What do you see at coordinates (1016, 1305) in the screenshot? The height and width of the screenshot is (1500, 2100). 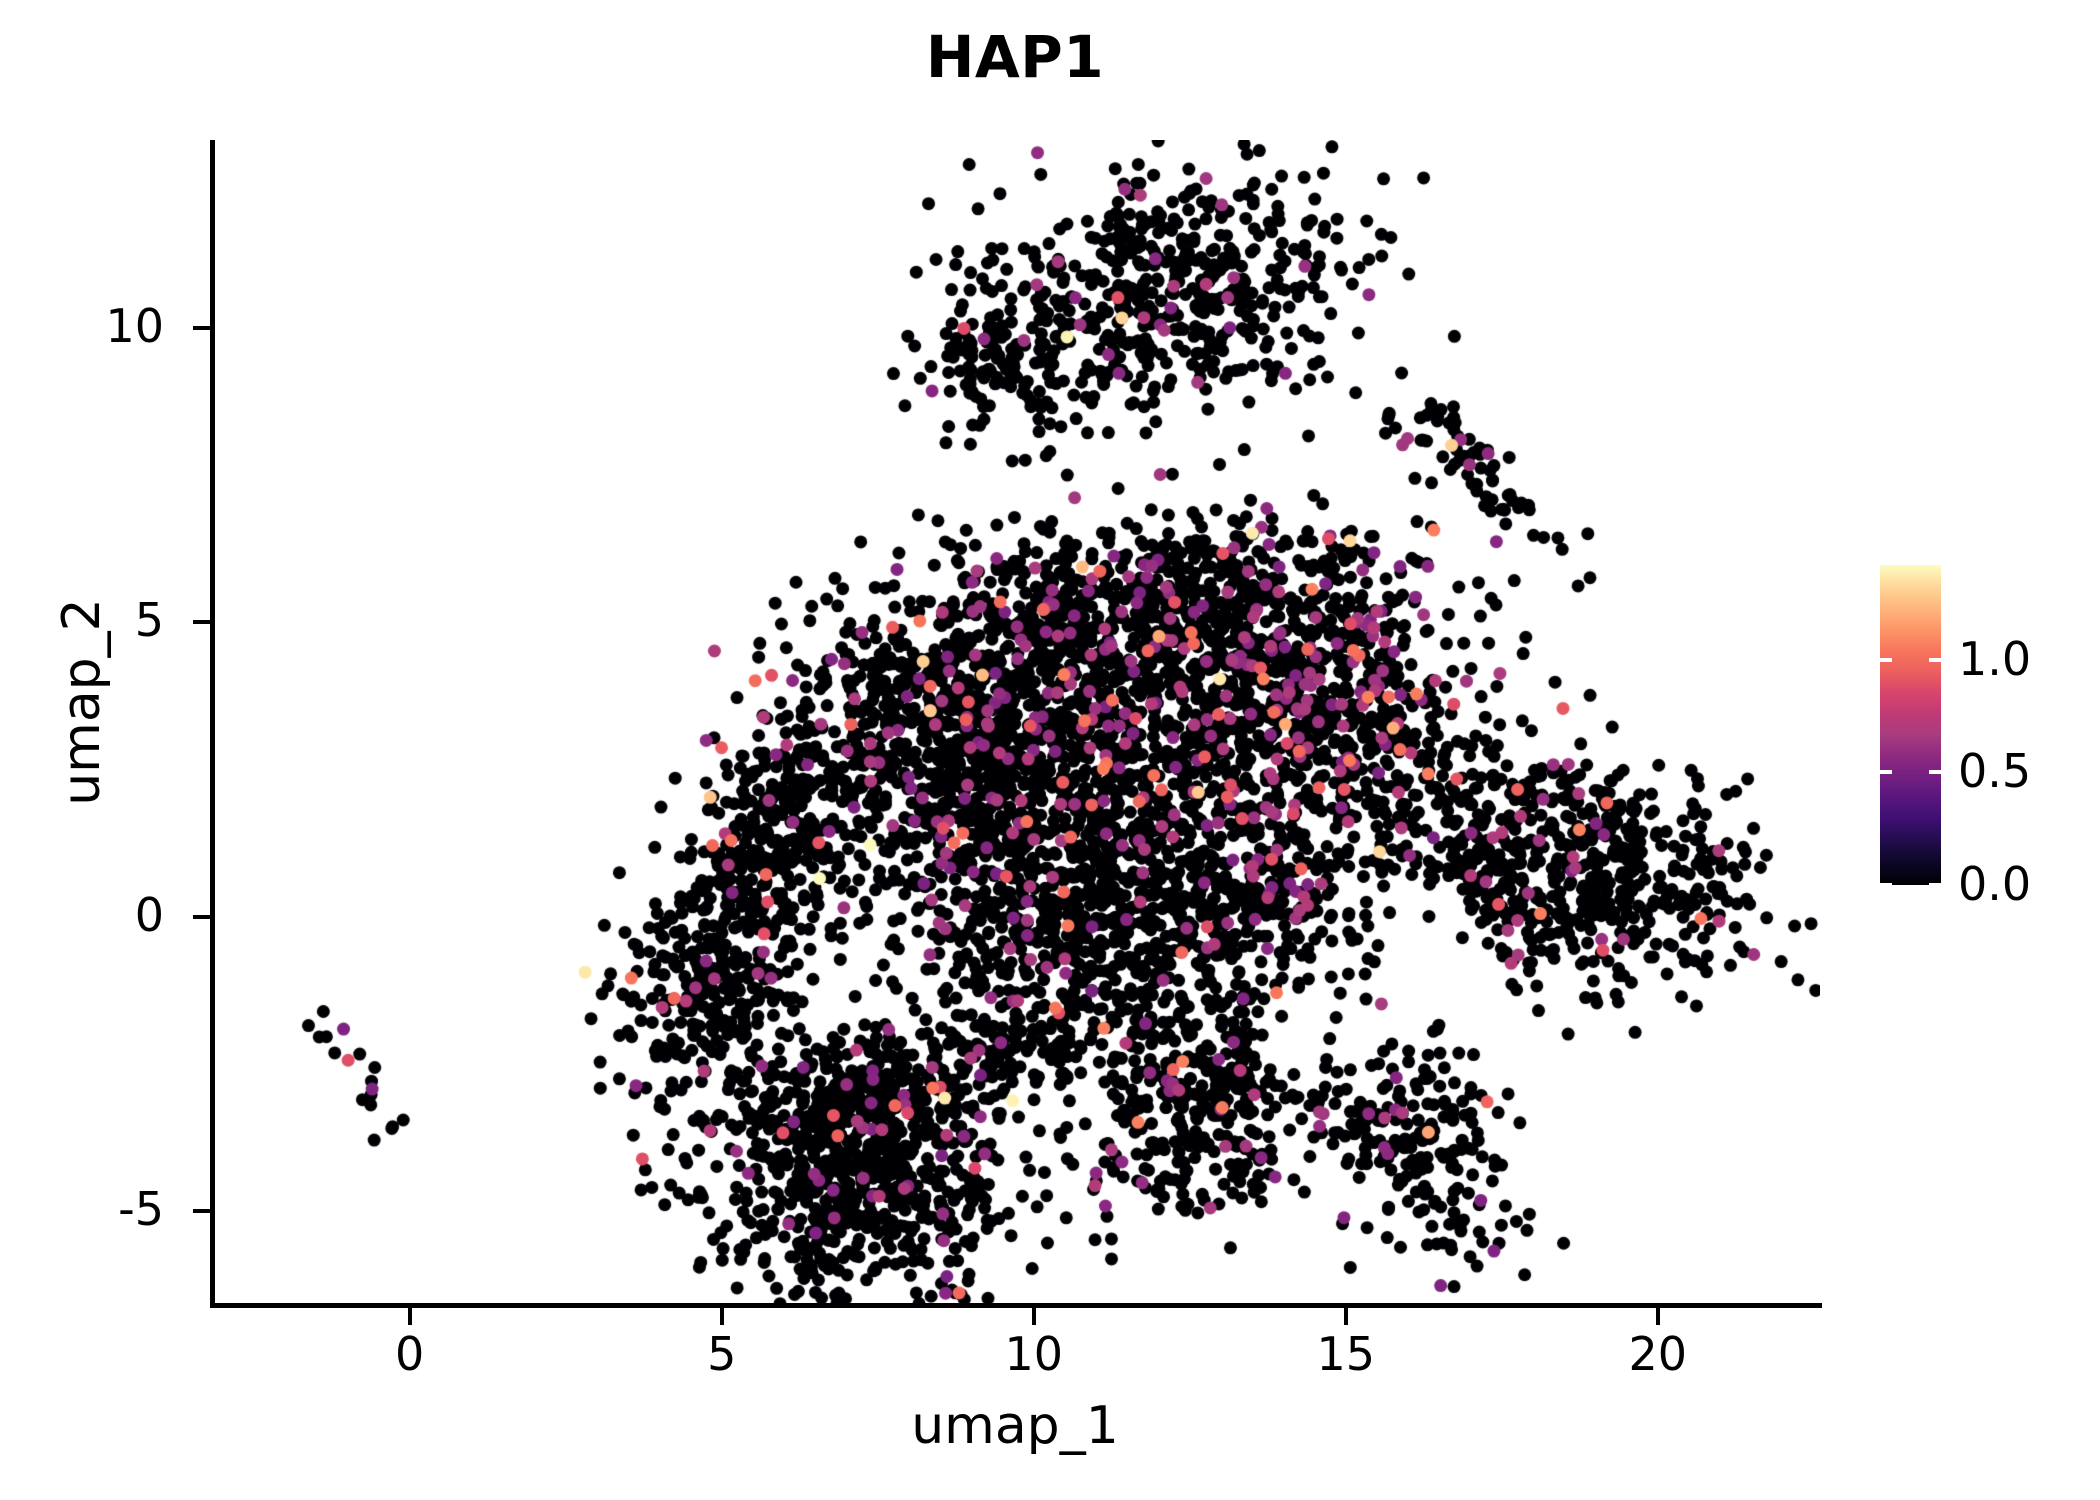 I see `x-axis-spine` at bounding box center [1016, 1305].